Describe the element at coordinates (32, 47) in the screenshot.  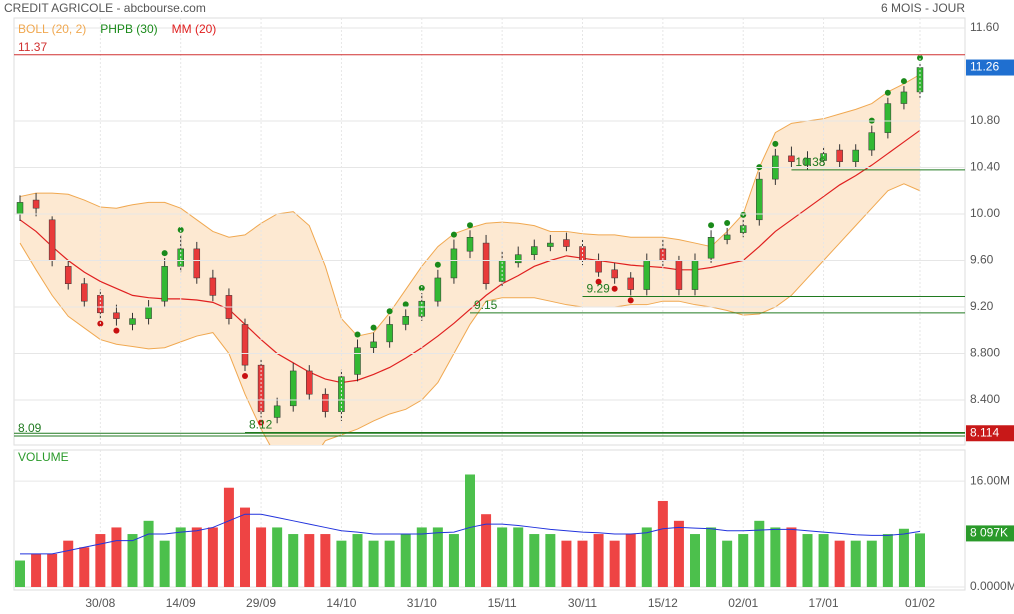
I see `level-label: 11.37` at that location.